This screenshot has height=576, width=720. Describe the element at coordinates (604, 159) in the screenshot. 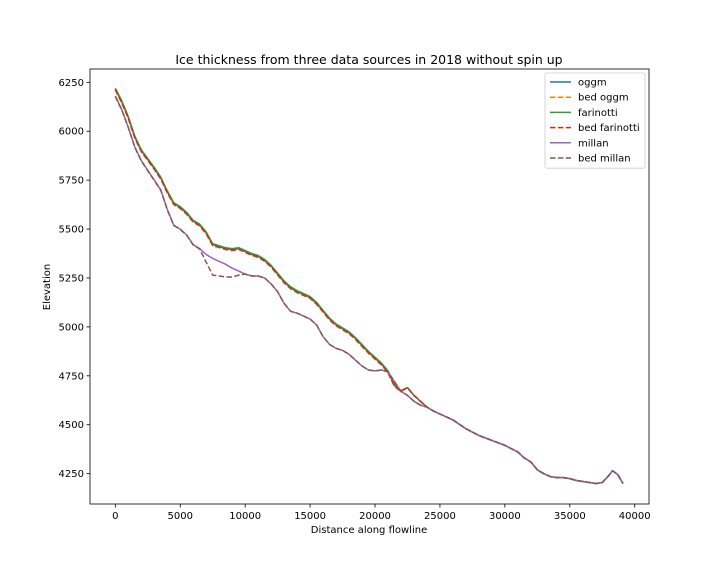

I see `legend-label: bed millan` at that location.